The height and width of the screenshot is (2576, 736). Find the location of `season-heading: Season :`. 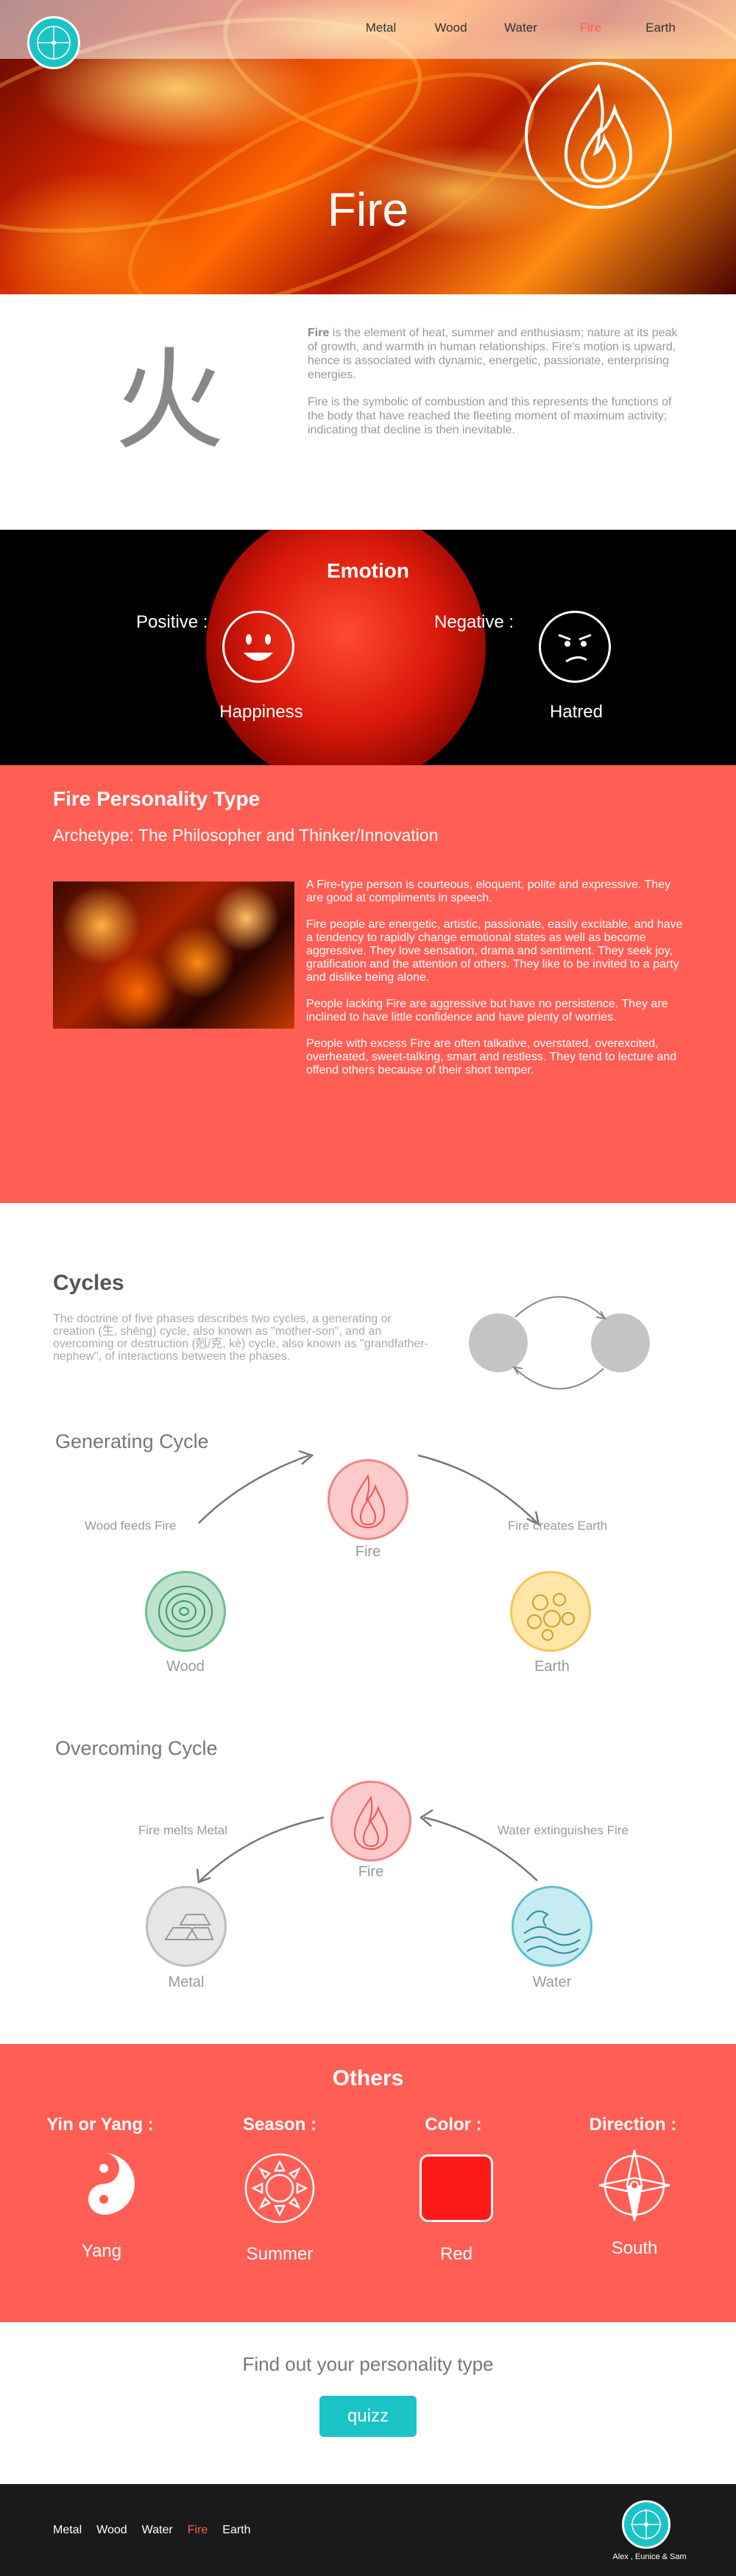

season-heading: Season : is located at coordinates (279, 2125).